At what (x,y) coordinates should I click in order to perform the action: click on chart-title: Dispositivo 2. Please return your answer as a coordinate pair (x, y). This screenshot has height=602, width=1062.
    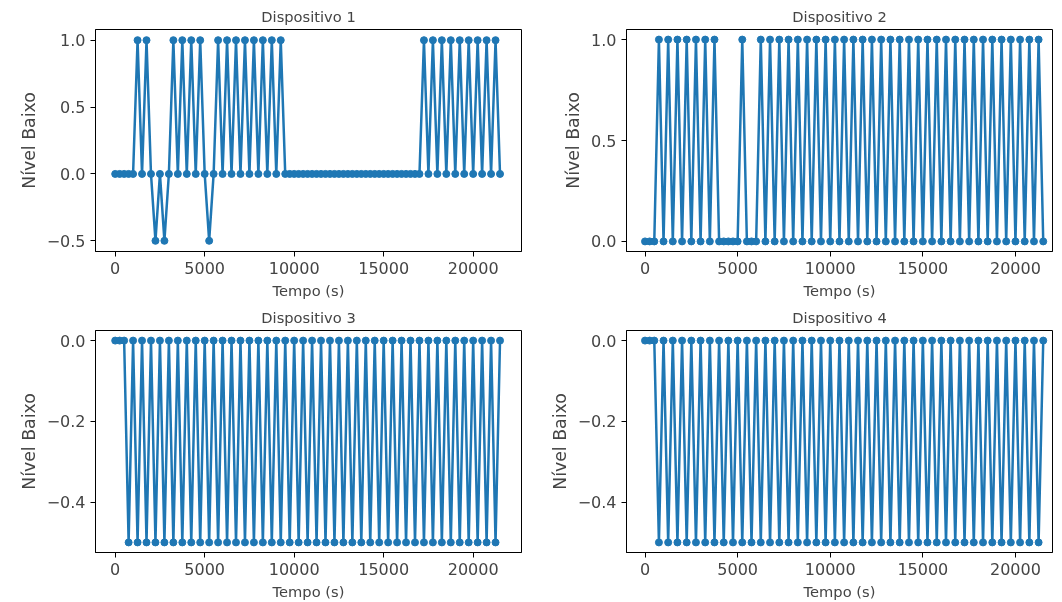
    Looking at the image, I should click on (839, 16).